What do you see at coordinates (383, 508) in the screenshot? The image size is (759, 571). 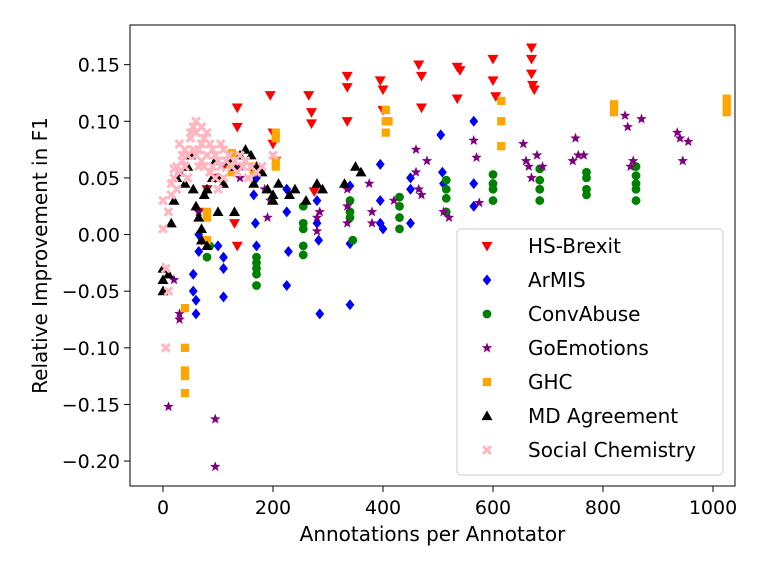 I see `x-tick-label-2: 400` at bounding box center [383, 508].